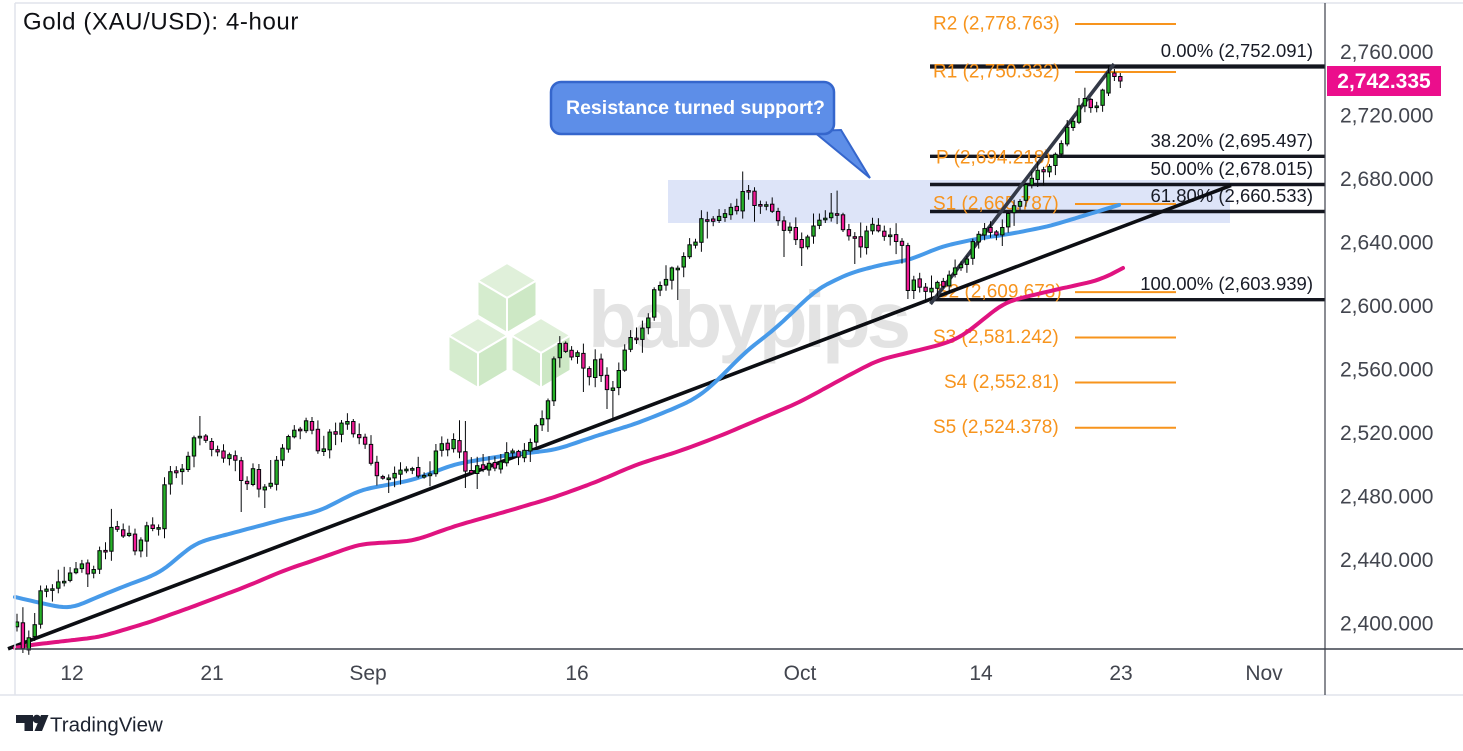  I want to click on svg-text: 2,742.335, so click(1384, 81).